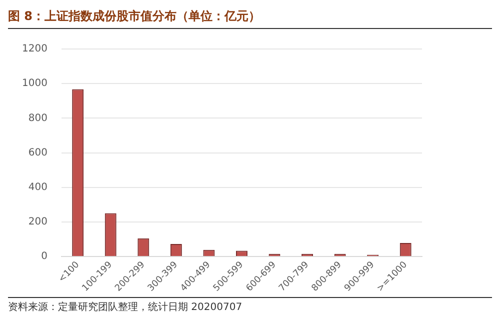 The image size is (500, 334). I want to click on y-tick-label: 600, so click(38, 152).